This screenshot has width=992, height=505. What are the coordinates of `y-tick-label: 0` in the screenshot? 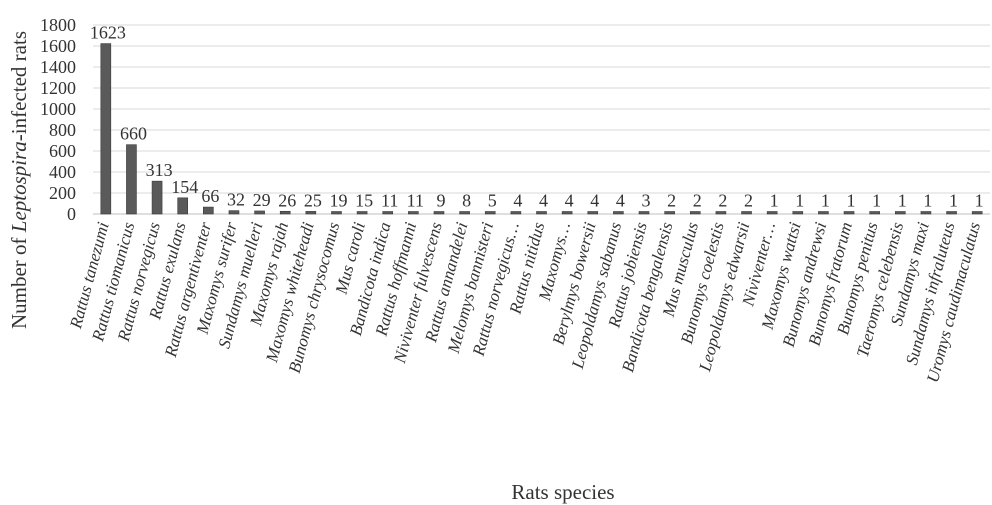 It's located at (71, 214).